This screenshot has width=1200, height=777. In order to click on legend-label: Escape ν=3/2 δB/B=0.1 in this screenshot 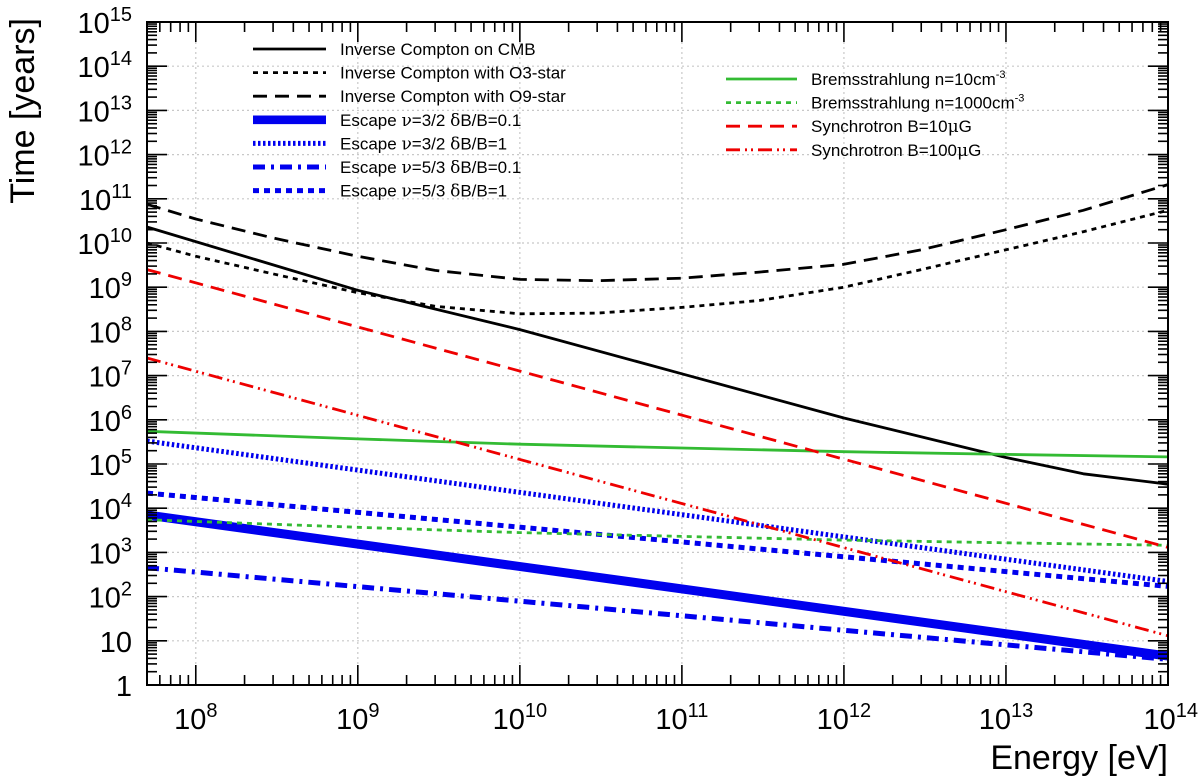, I will do `click(430, 121)`.